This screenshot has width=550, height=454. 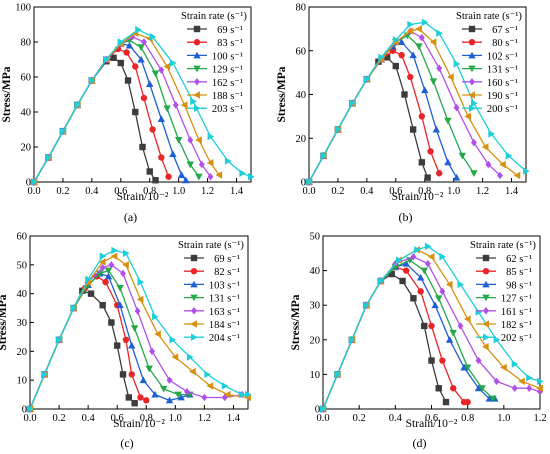 I want to click on legend-label: 162 s⁻¹, so click(x=227, y=83).